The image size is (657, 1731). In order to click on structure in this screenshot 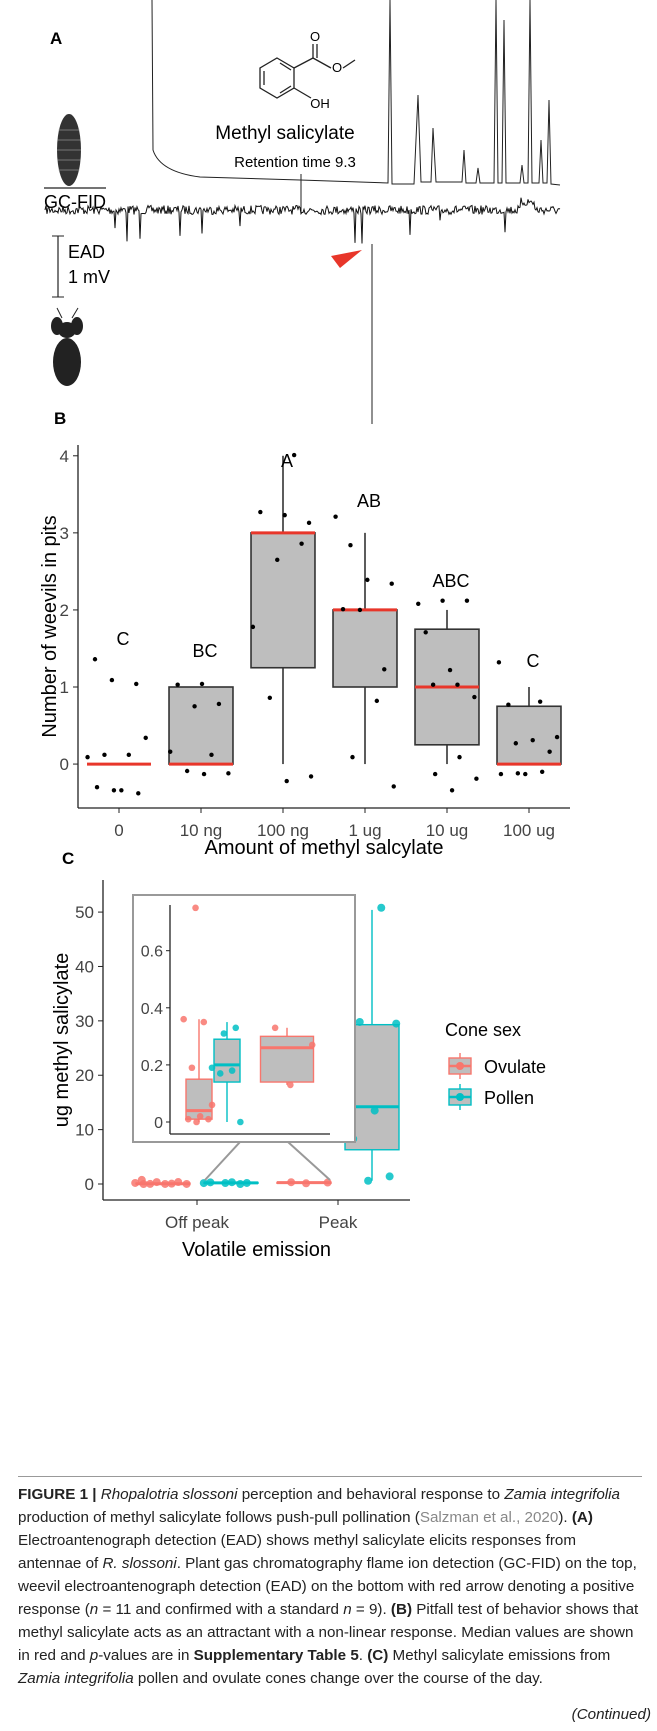, I will do `click(307, 71)`.